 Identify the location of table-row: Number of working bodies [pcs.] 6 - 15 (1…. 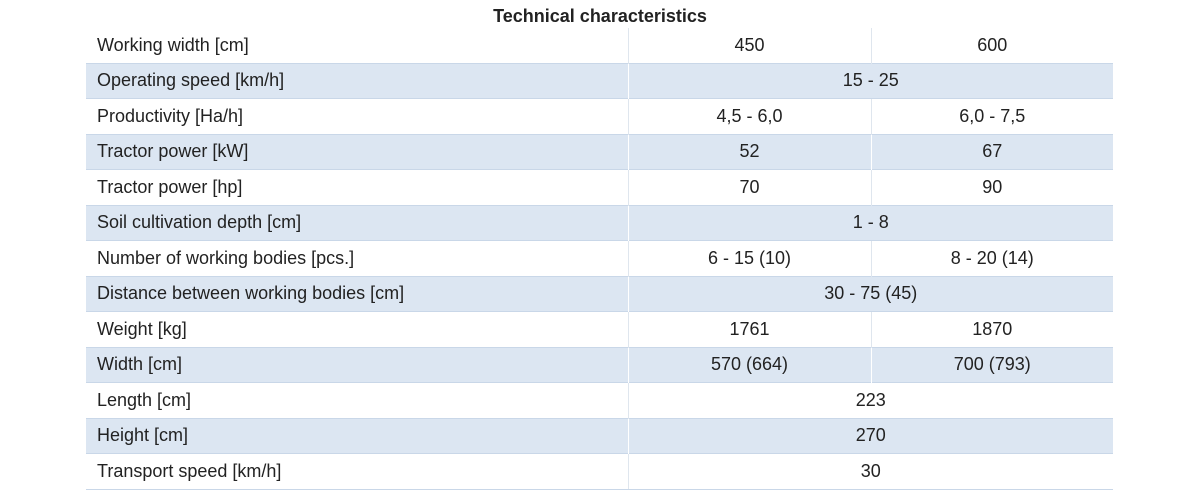
(599, 258).